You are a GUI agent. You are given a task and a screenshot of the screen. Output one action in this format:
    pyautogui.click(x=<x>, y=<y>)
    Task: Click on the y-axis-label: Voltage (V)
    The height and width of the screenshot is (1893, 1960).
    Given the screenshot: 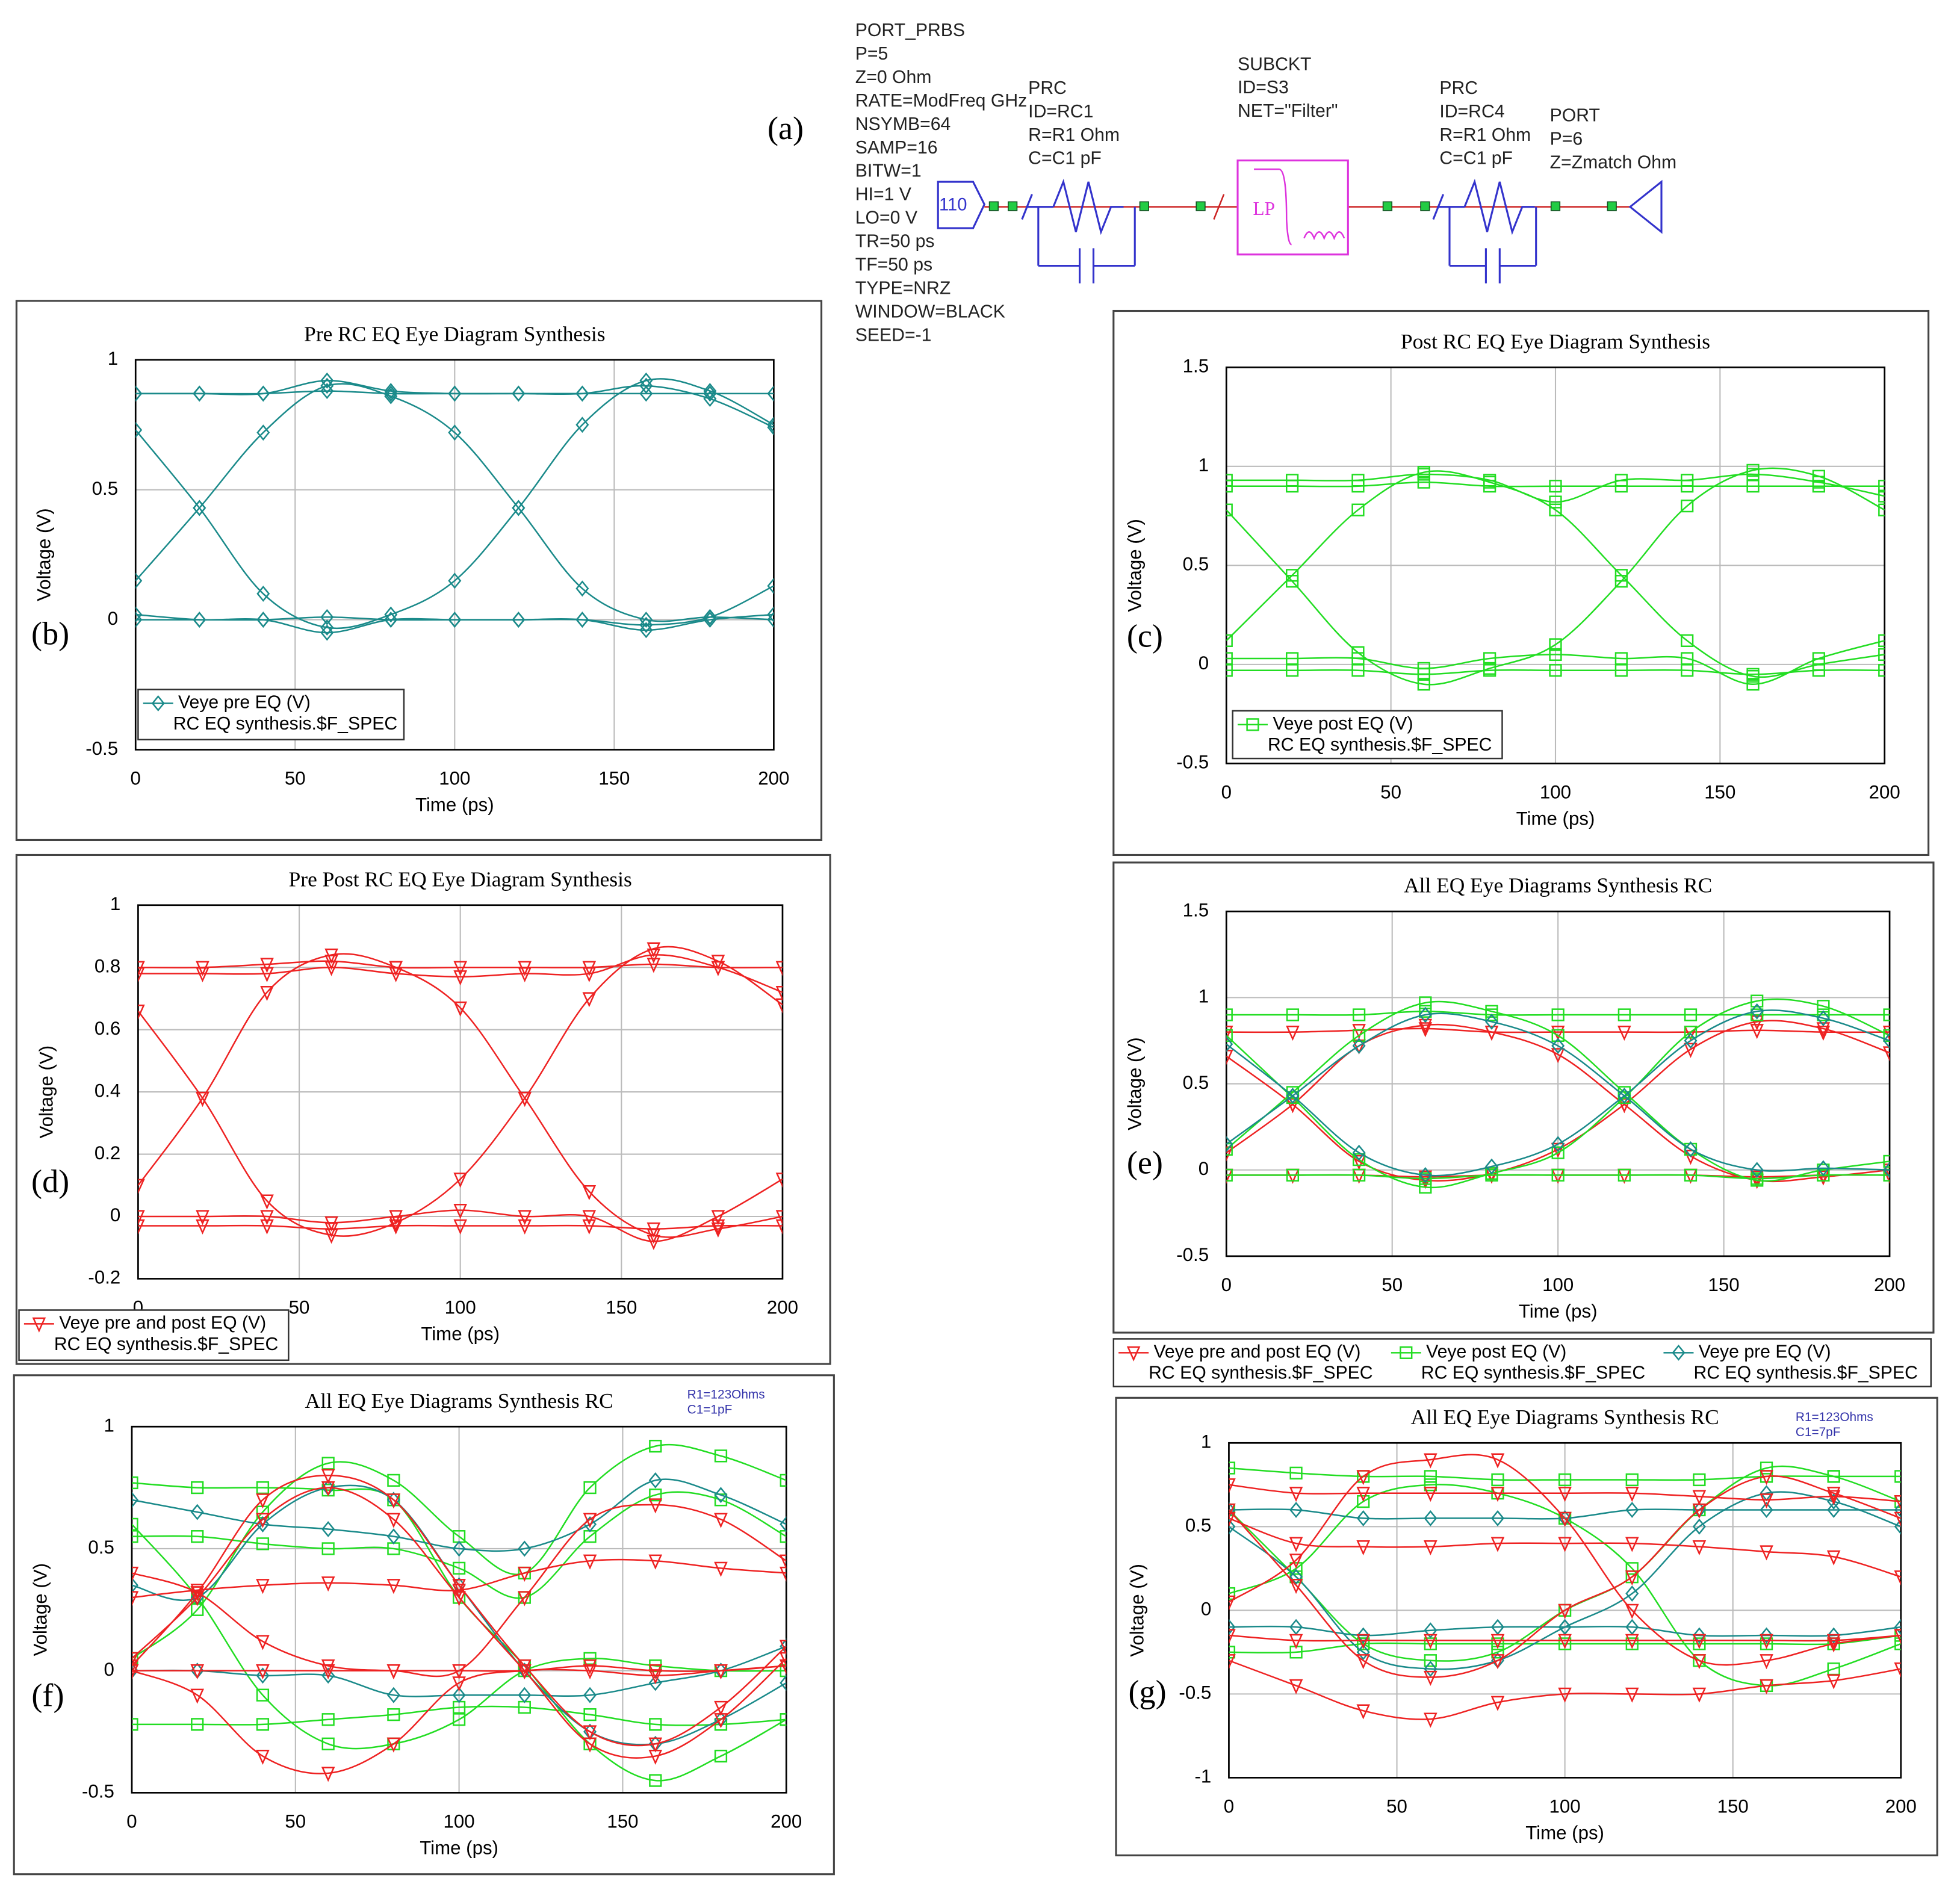 What is the action you would take?
    pyautogui.click(x=1135, y=565)
    